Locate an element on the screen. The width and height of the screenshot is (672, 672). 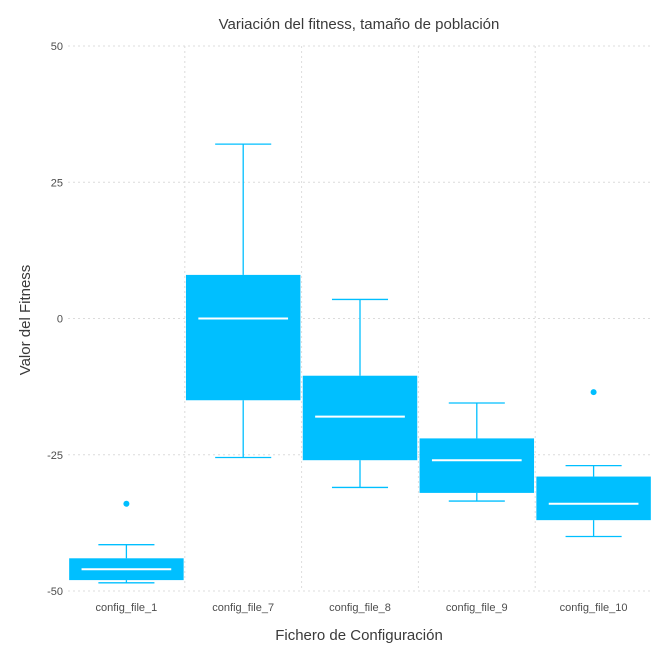
y-tick-labels: -50 -25 0 25 50 is located at coordinates (55, 319).